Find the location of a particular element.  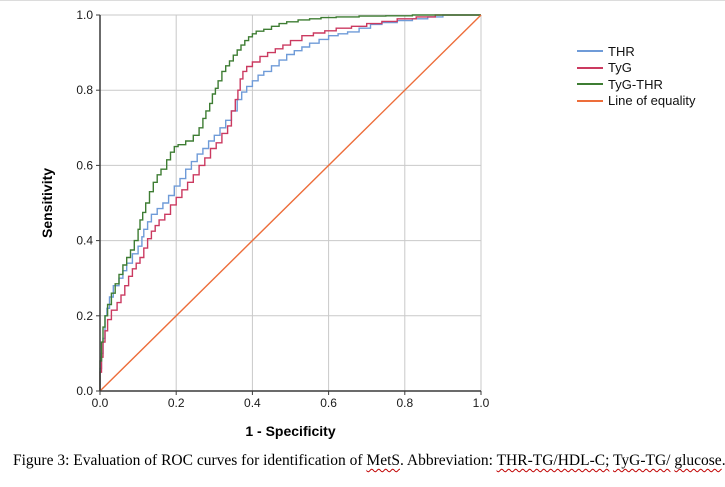

legend-label: TyG-THR is located at coordinates (635, 84).